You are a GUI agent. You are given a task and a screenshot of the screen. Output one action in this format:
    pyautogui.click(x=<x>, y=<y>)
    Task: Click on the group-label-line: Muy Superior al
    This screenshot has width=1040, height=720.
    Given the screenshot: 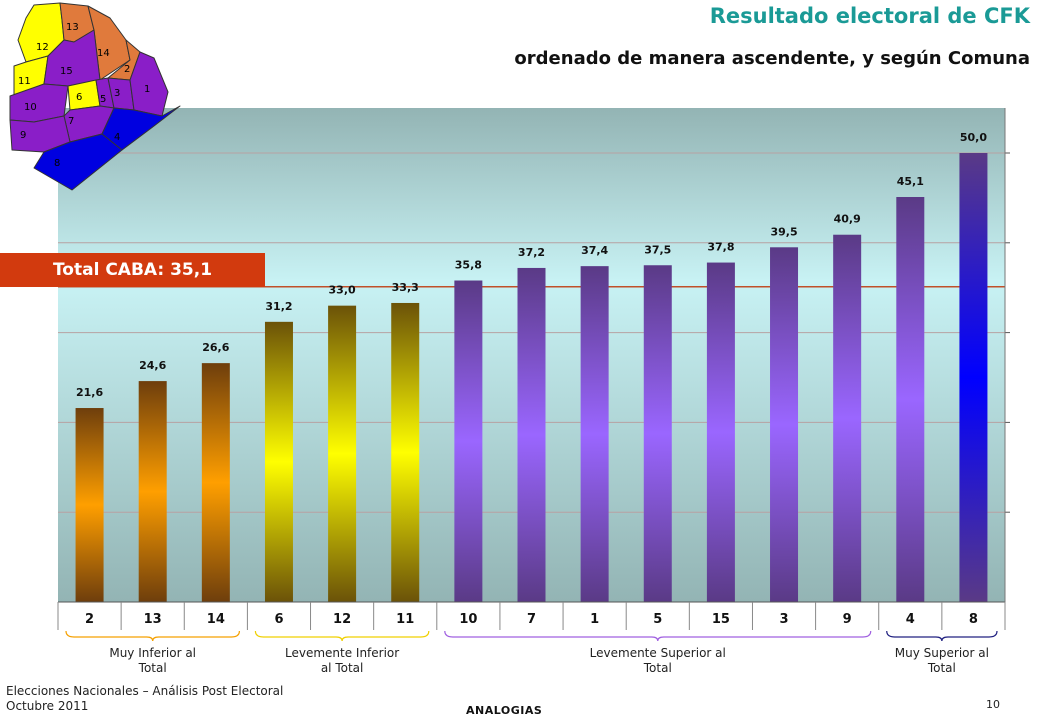 What is the action you would take?
    pyautogui.click(x=941, y=653)
    